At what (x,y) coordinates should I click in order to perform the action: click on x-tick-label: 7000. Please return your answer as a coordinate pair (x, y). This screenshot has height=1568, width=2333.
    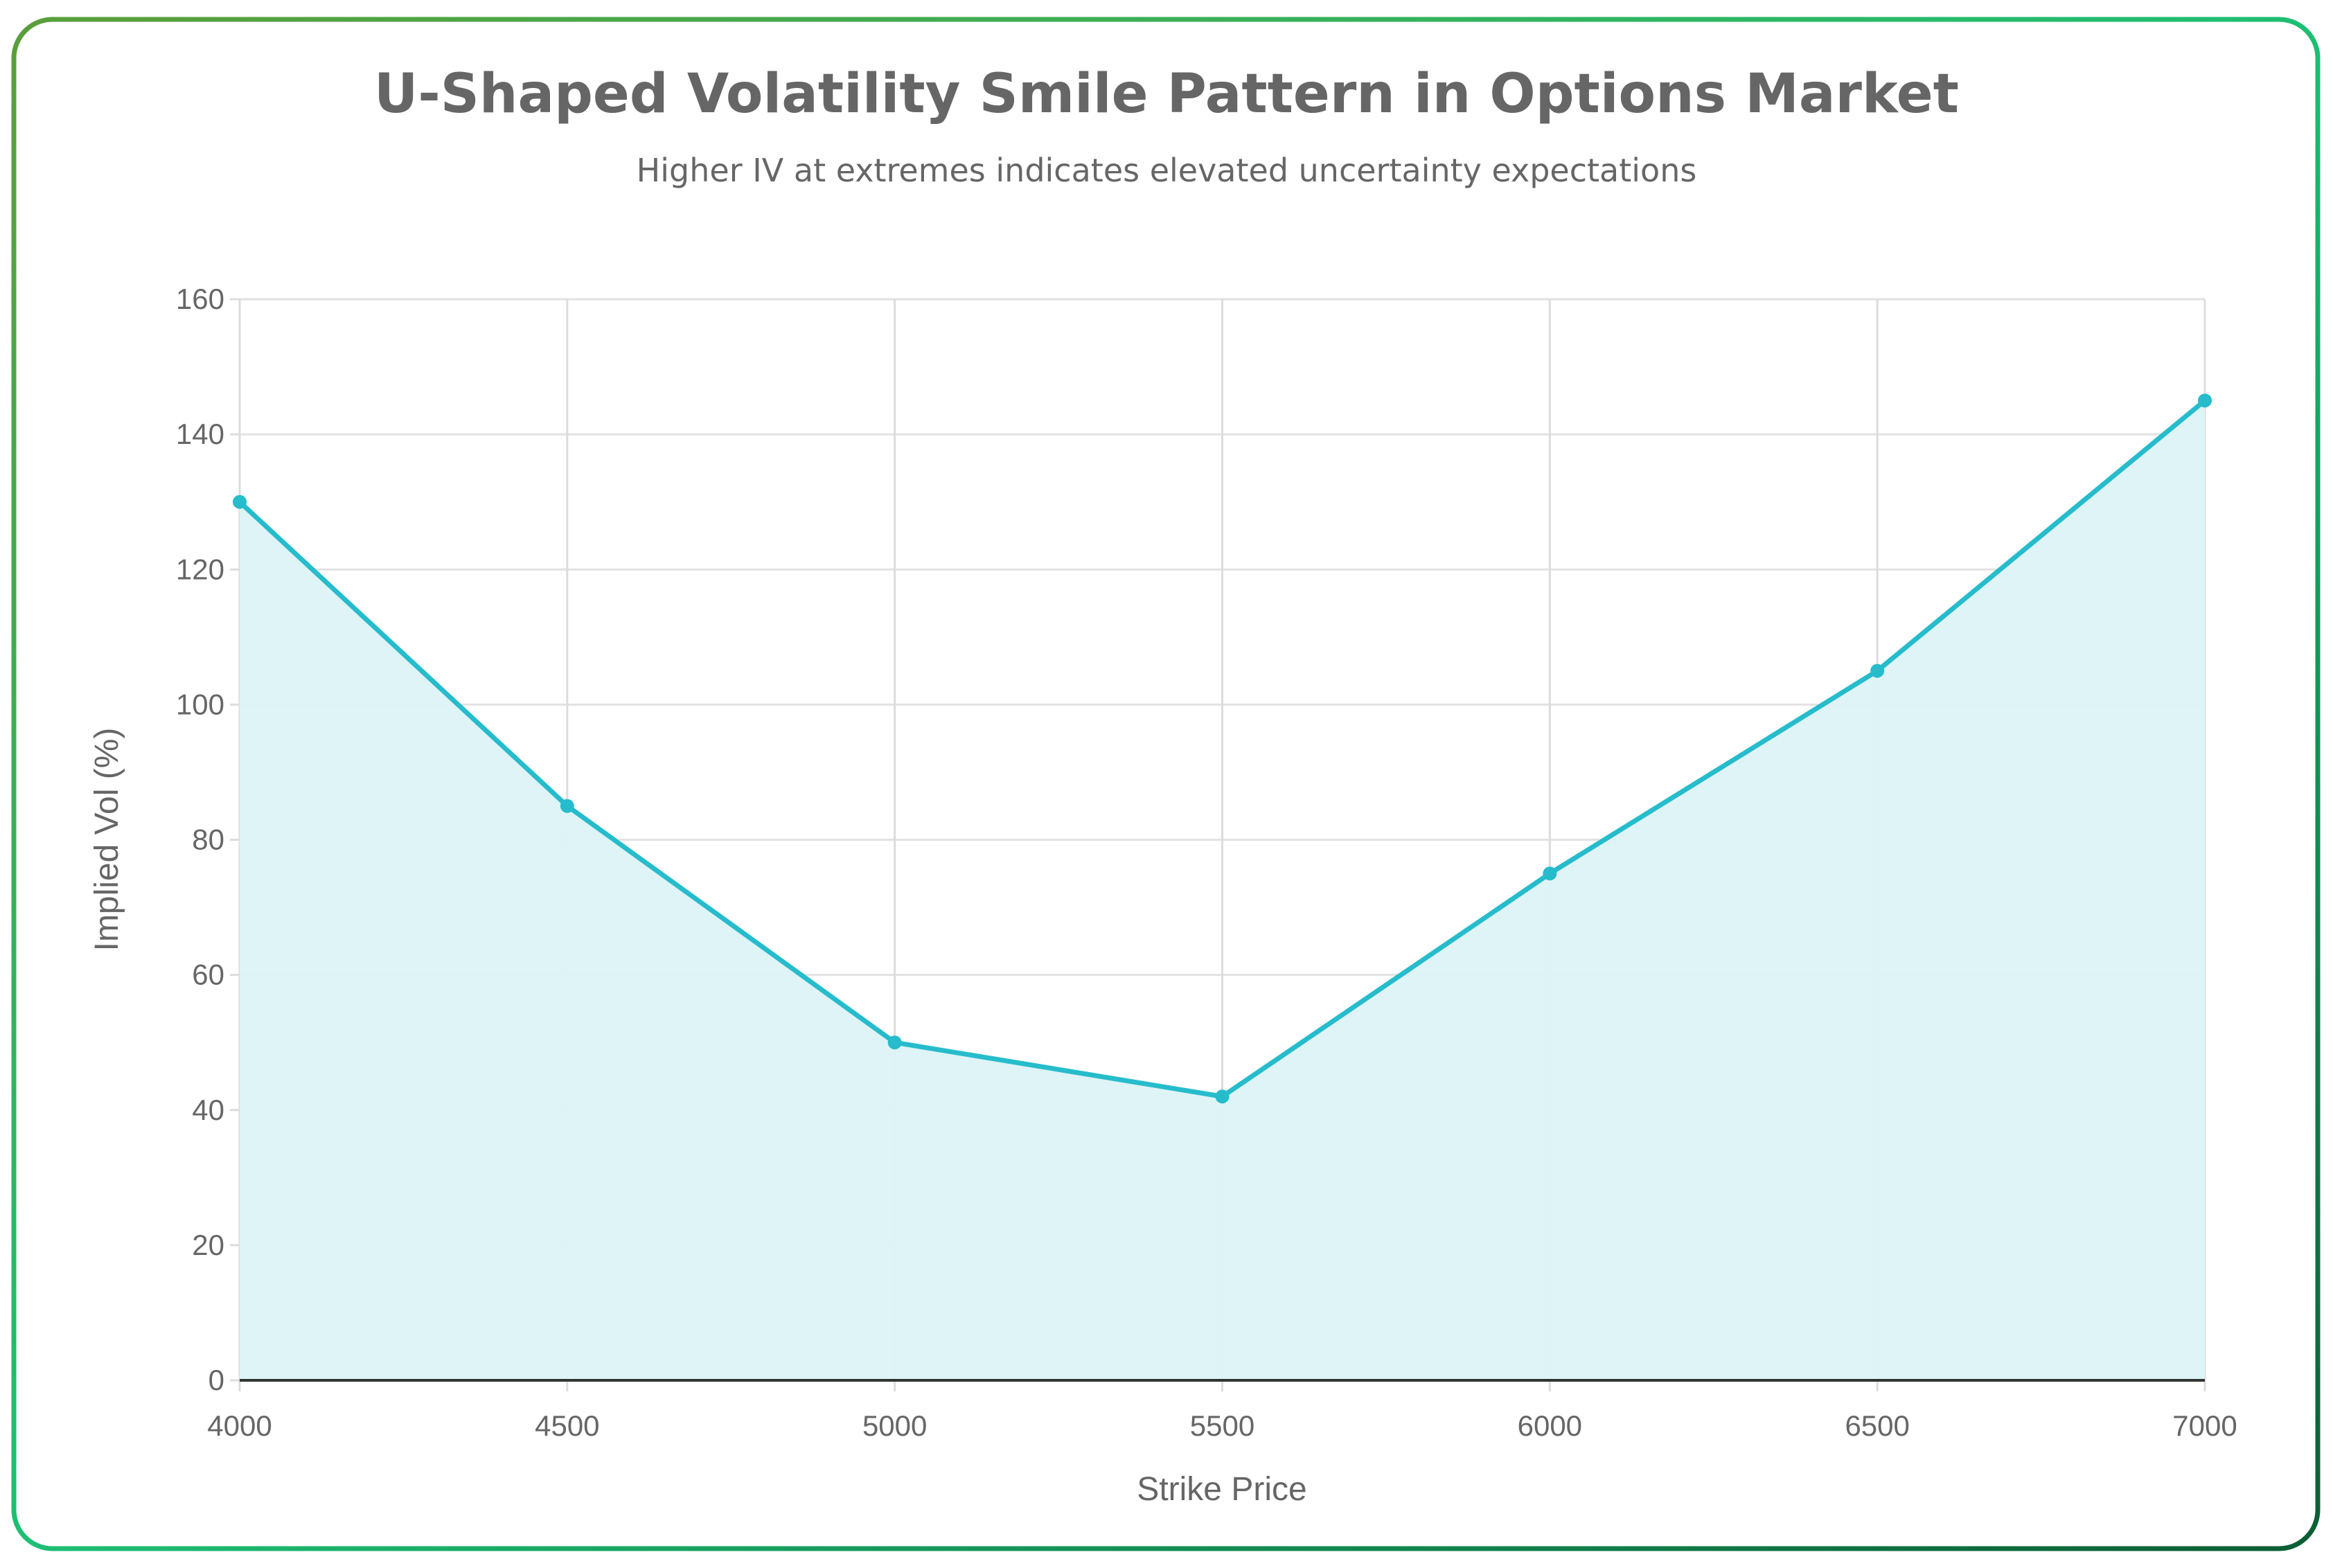
    Looking at the image, I should click on (2204, 1425).